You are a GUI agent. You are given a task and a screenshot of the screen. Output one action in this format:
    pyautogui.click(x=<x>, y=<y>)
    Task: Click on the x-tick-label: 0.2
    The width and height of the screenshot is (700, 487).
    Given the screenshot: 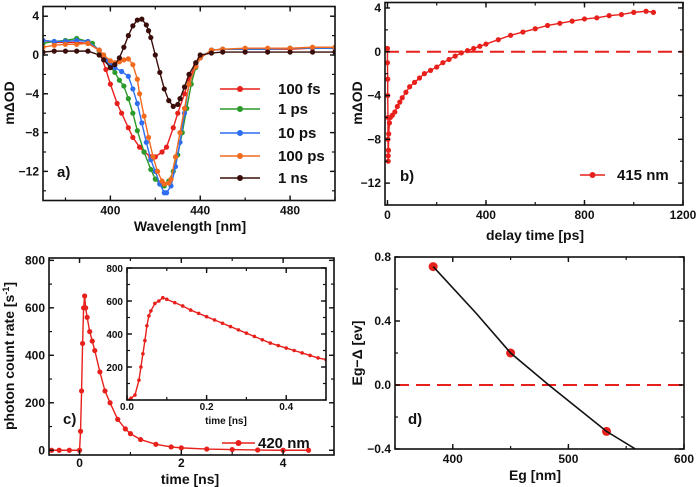 What is the action you would take?
    pyautogui.click(x=207, y=407)
    